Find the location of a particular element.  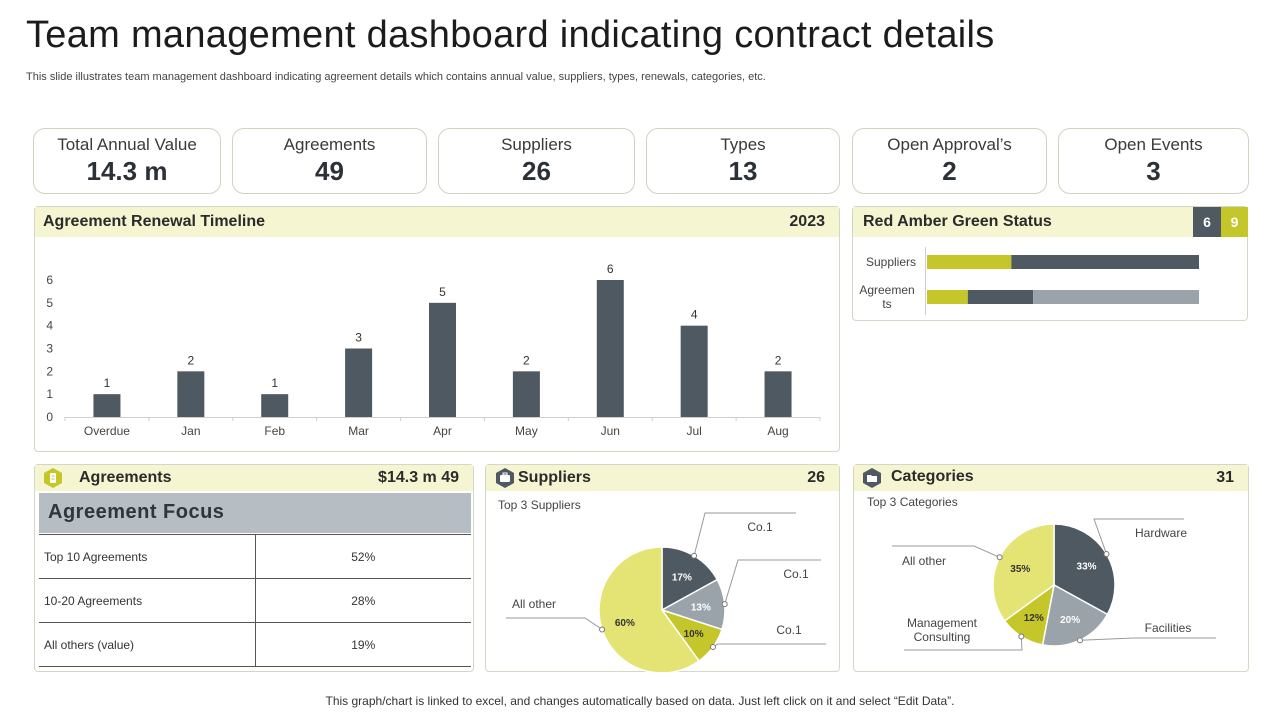

kpi-value: 2 is located at coordinates (949, 171).